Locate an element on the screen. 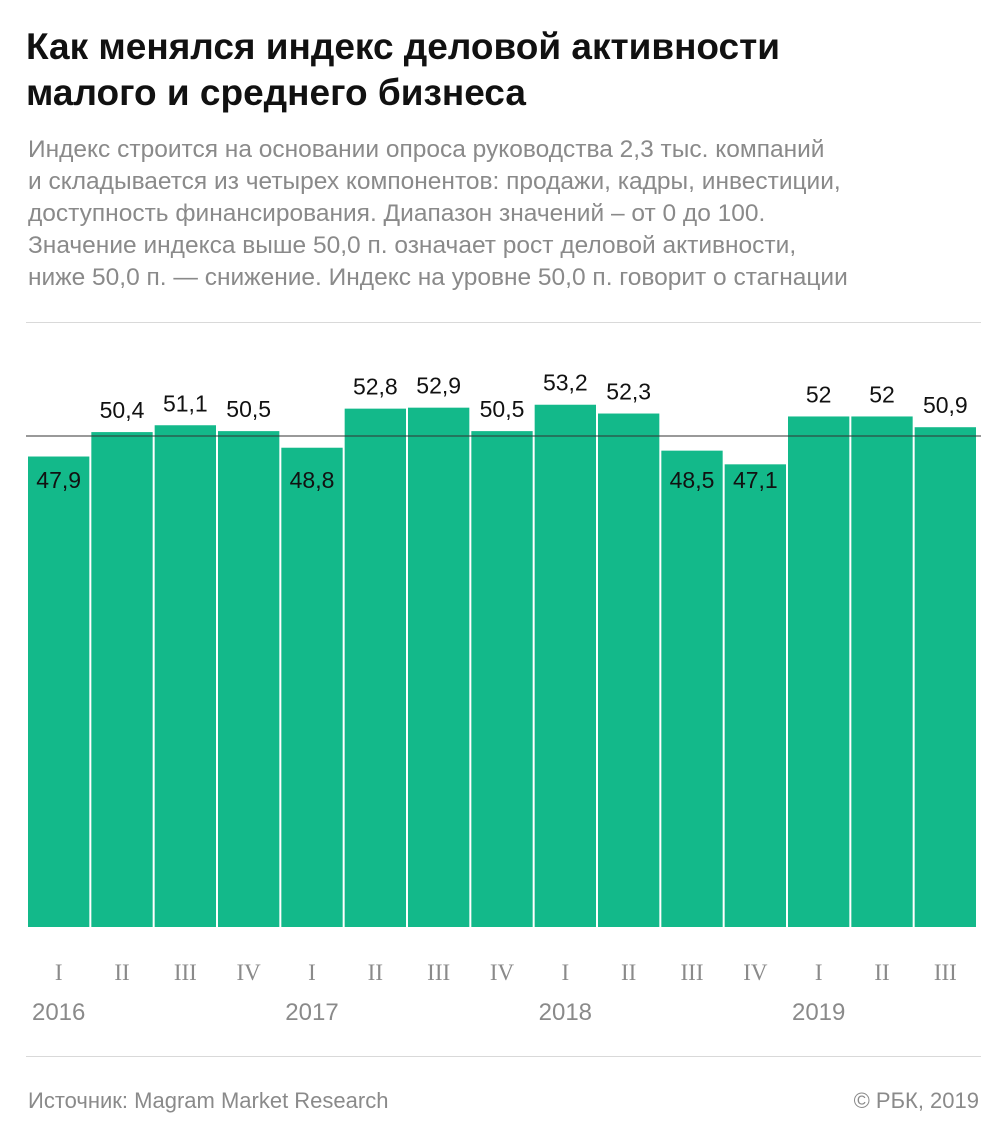 The image size is (1005, 1143). title-line-2: малого и среднего бизнеса is located at coordinates (276, 92).